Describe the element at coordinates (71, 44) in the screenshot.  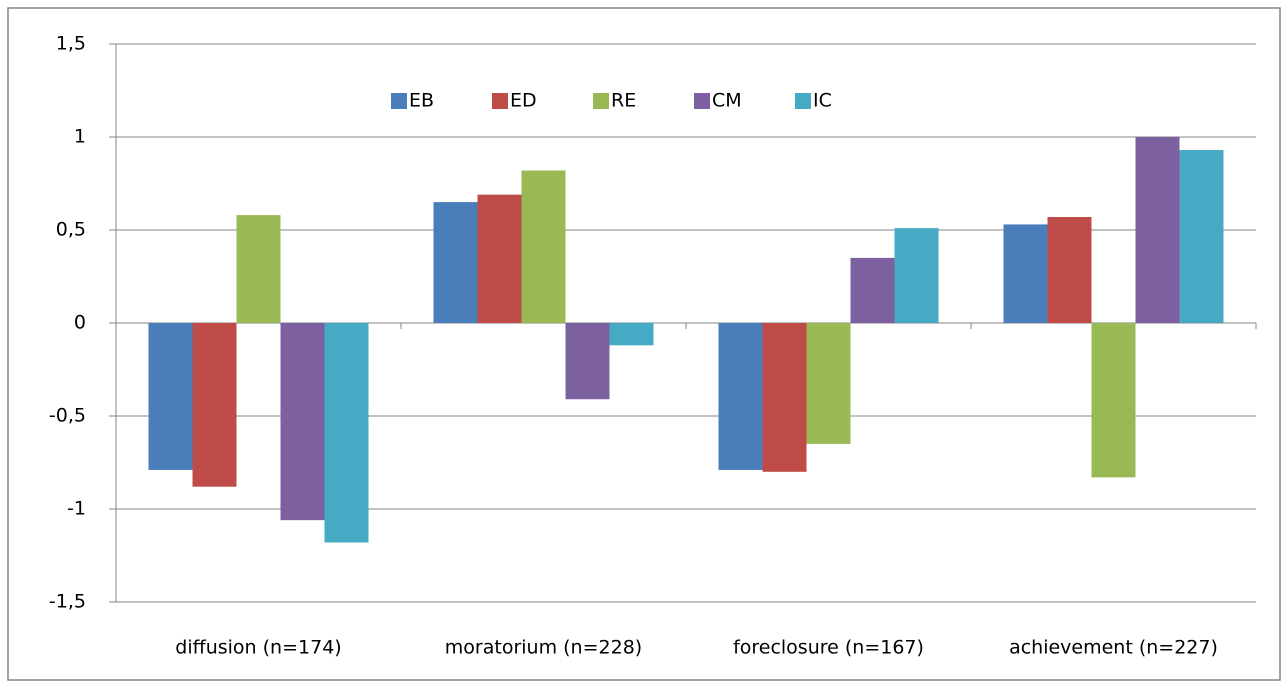
I see `y-tick-label: 1,5` at that location.